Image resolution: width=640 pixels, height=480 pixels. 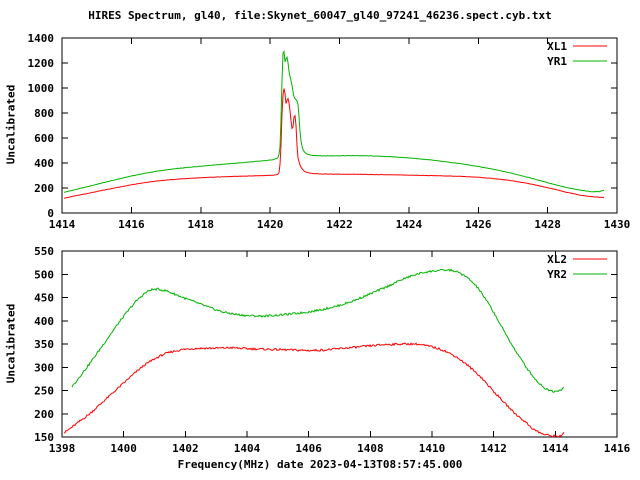 What do you see at coordinates (201, 224) in the screenshot?
I see `x-tick-label: 1418` at bounding box center [201, 224].